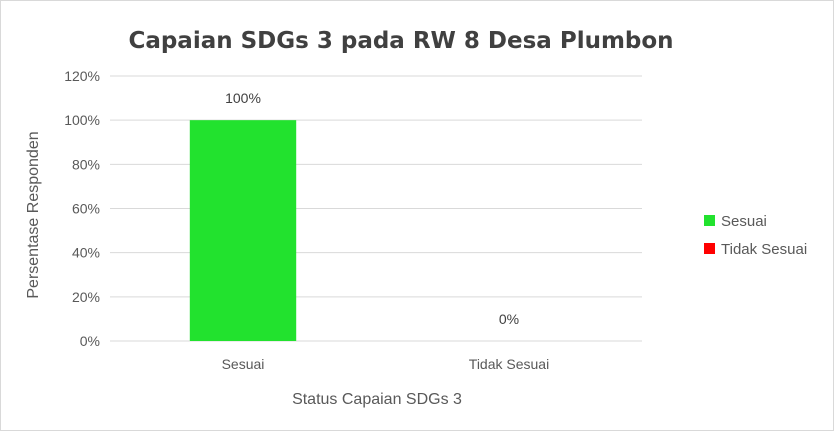  I want to click on legend-label: Tidak Sesuai, so click(764, 249).